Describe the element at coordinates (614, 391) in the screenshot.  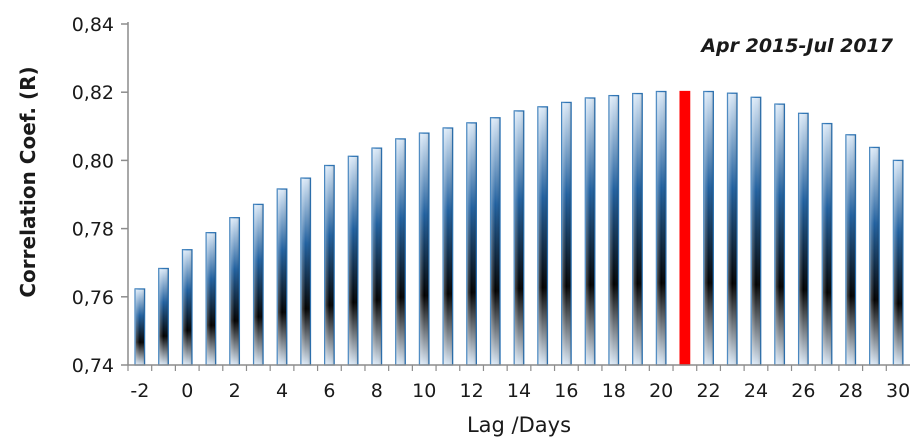
I see `x-tick-label: 18` at that location.